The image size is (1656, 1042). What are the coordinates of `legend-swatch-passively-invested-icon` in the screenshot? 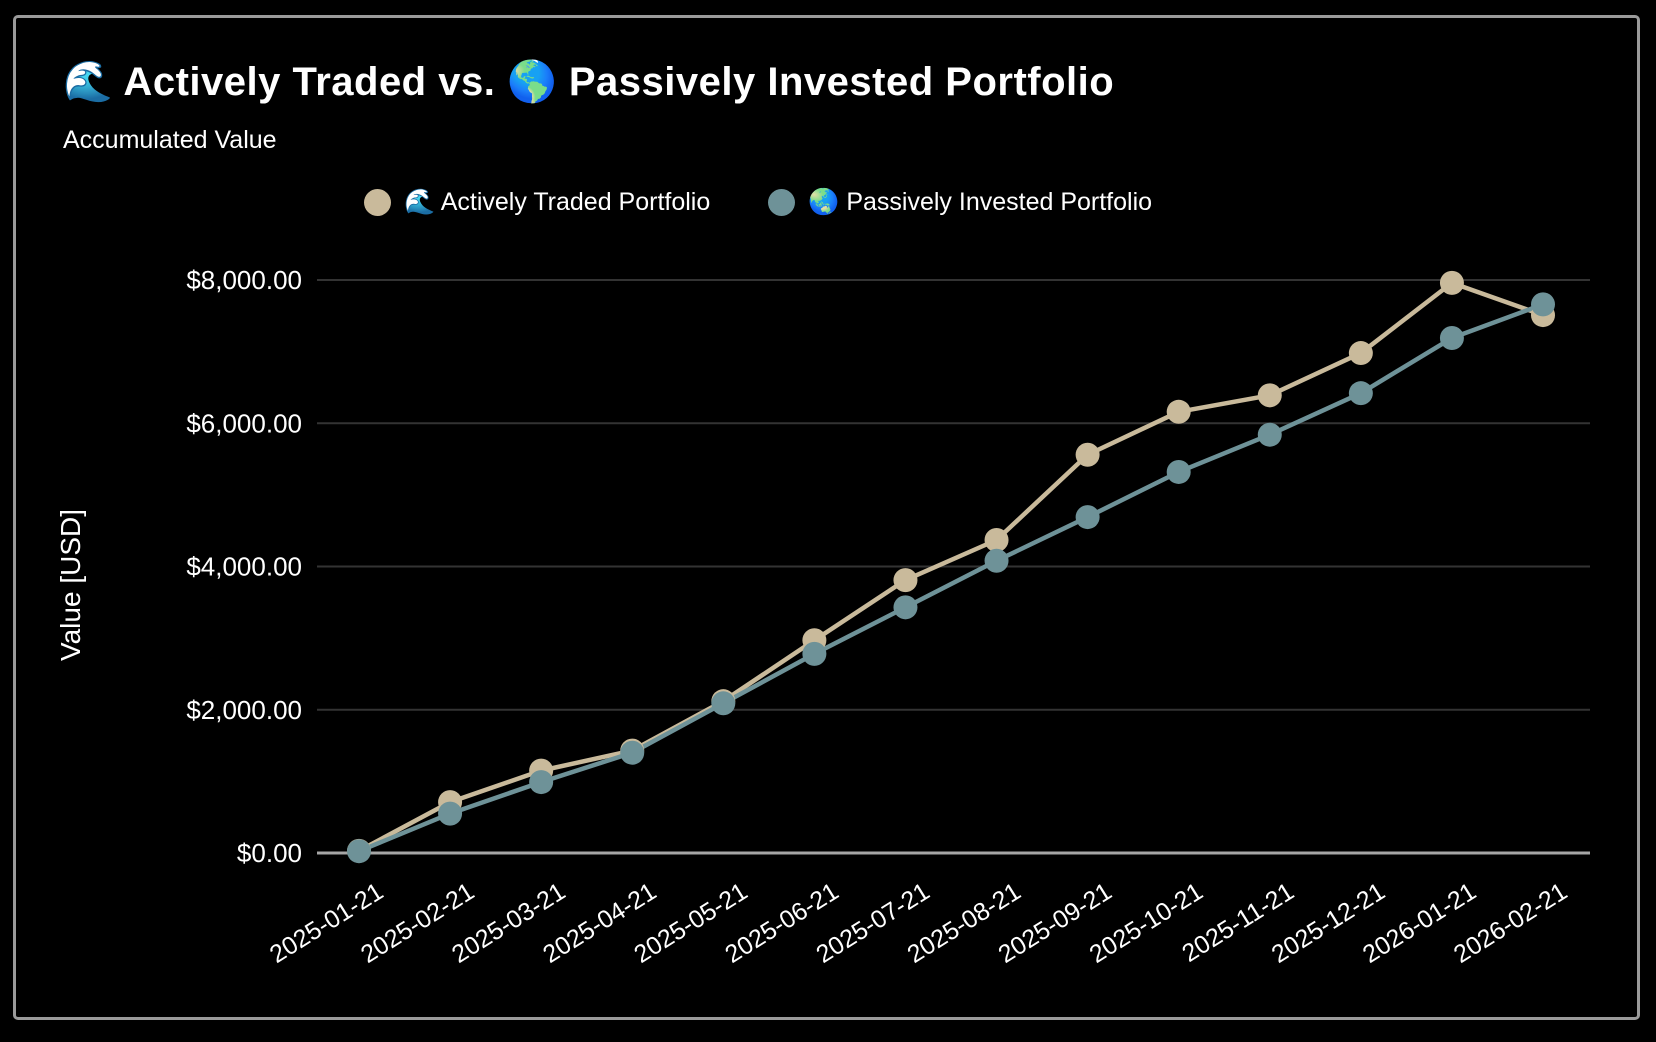 It's located at (782, 202).